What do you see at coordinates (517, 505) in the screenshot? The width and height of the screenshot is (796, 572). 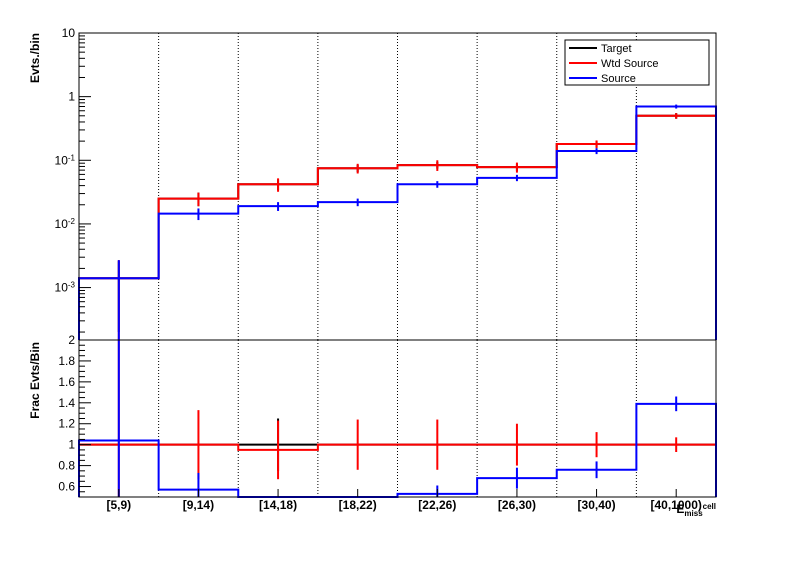 I see `x-category-label: [26,30)` at bounding box center [517, 505].